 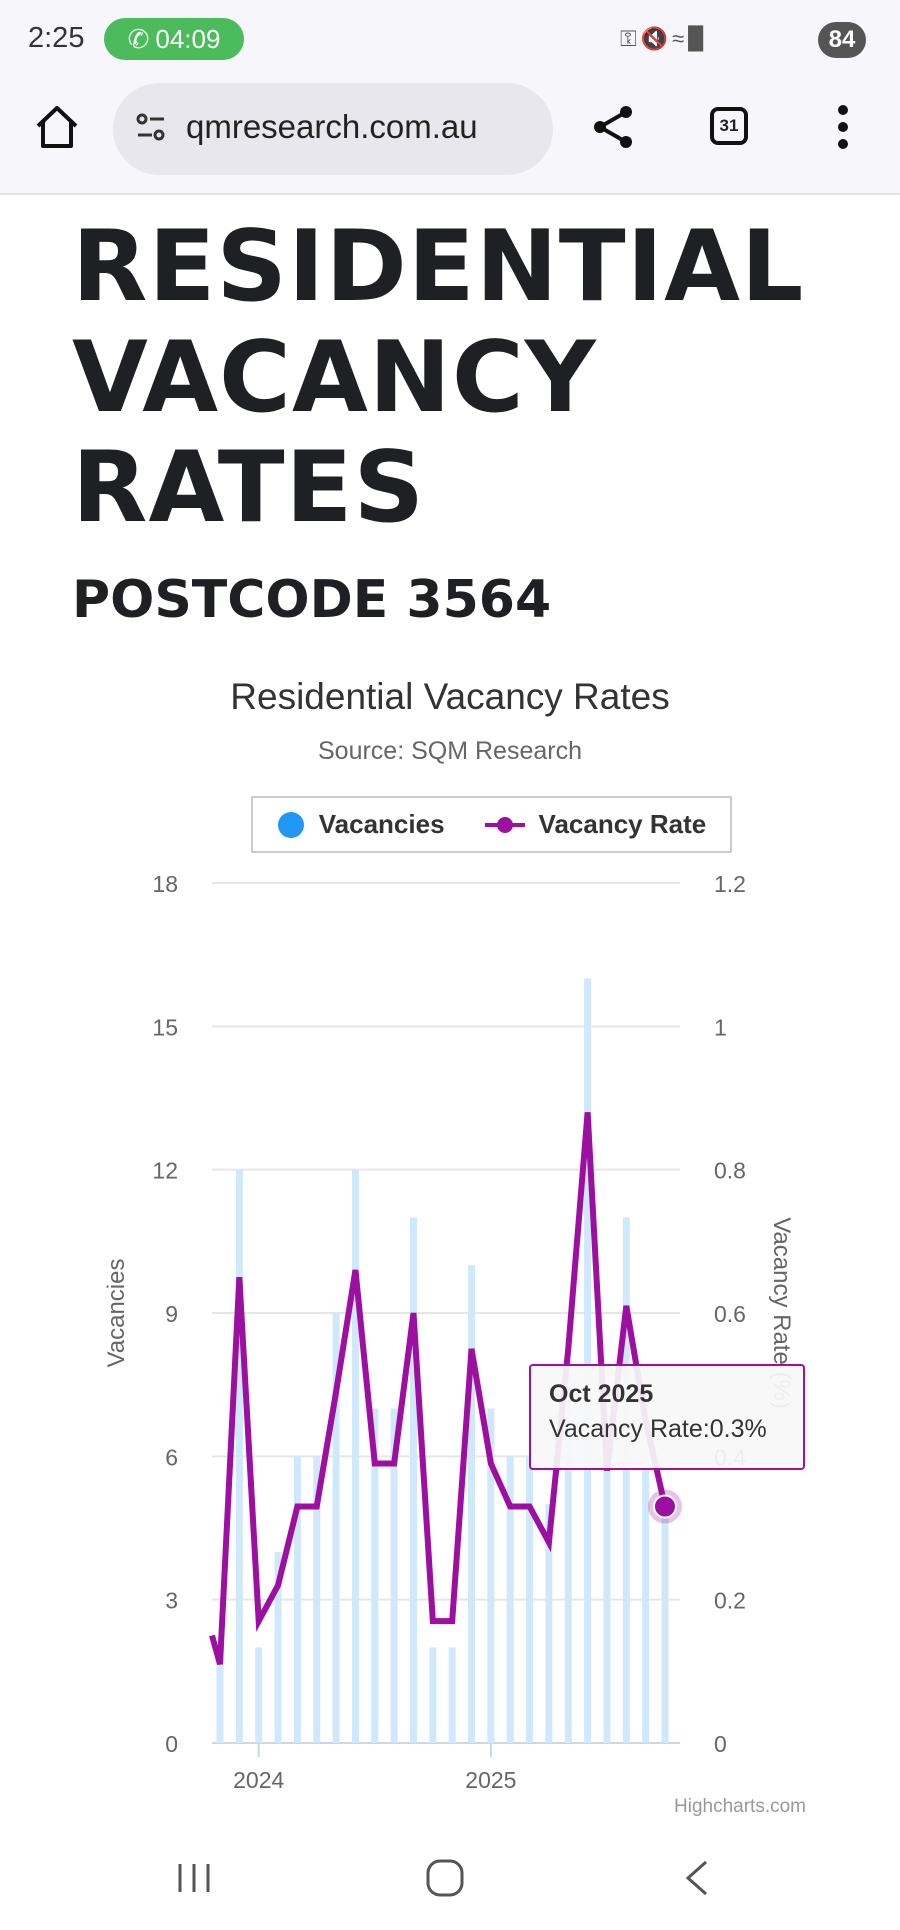 What do you see at coordinates (138, 38) in the screenshot?
I see `phone-icon: ✆` at bounding box center [138, 38].